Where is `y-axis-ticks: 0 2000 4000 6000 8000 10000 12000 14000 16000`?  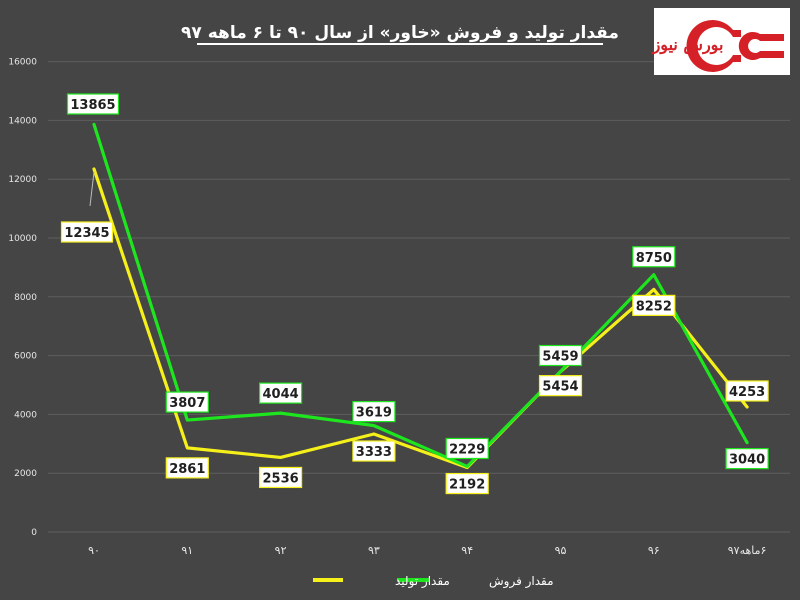 y-axis-ticks: 0 2000 4000 6000 8000 10000 12000 14000 16000 is located at coordinates (22, 298).